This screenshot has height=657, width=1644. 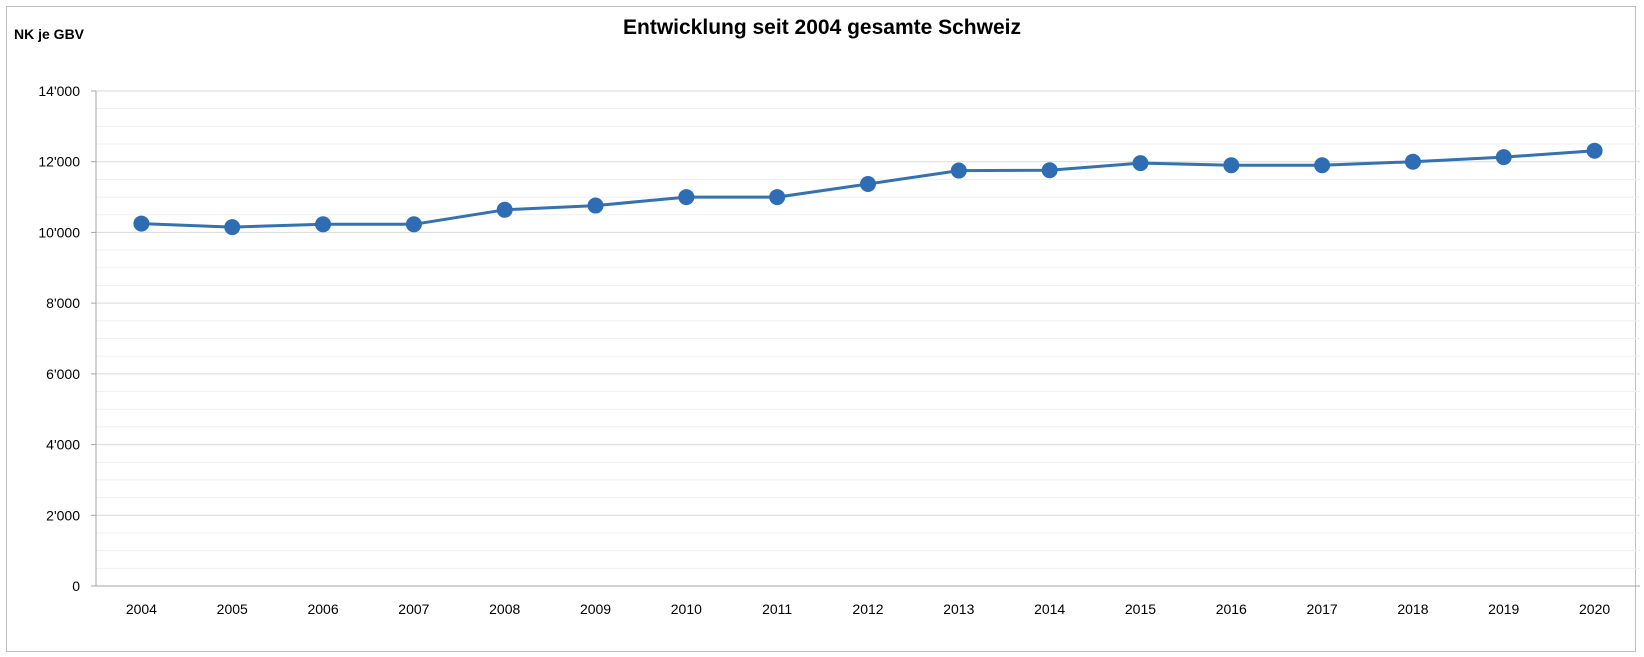 What do you see at coordinates (595, 609) in the screenshot?
I see `x-tick-label: 2009` at bounding box center [595, 609].